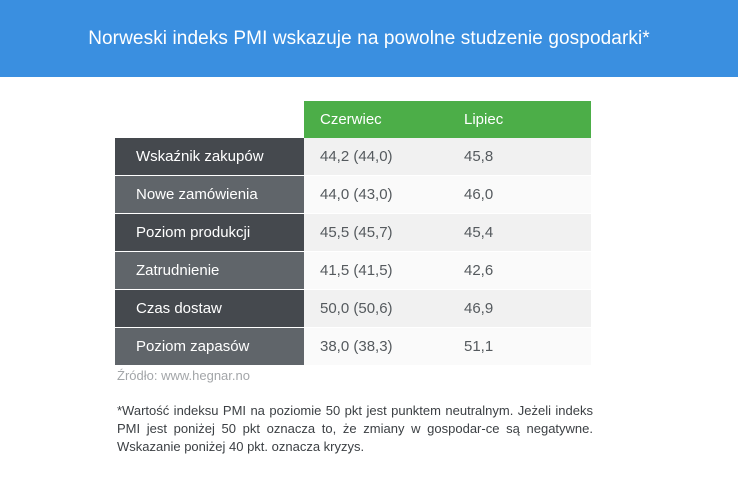 Image resolution: width=738 pixels, height=484 pixels. I want to click on source-note: Źródło: www.hegnar.no, so click(183, 375).